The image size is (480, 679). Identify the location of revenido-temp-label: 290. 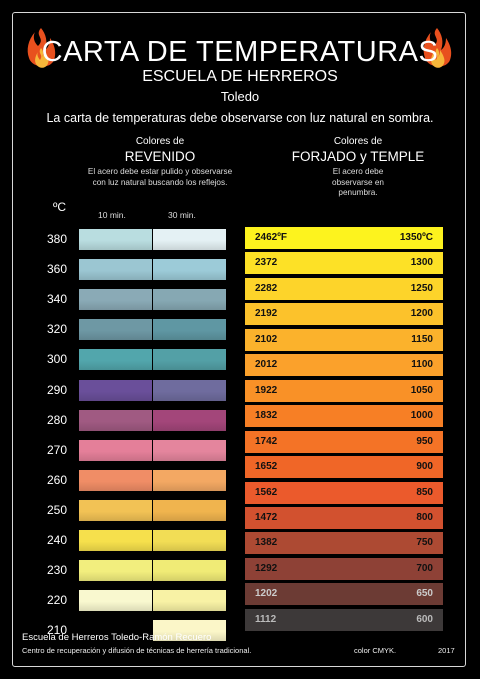
(57, 389).